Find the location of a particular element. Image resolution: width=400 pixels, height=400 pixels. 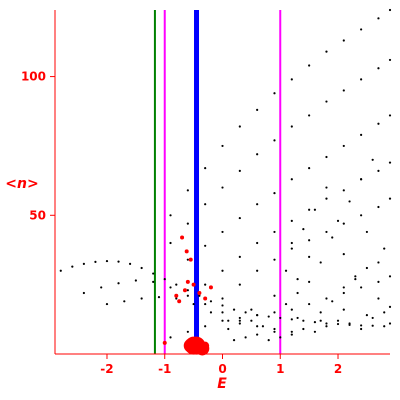

red-points is located at coordinates (187, 295).